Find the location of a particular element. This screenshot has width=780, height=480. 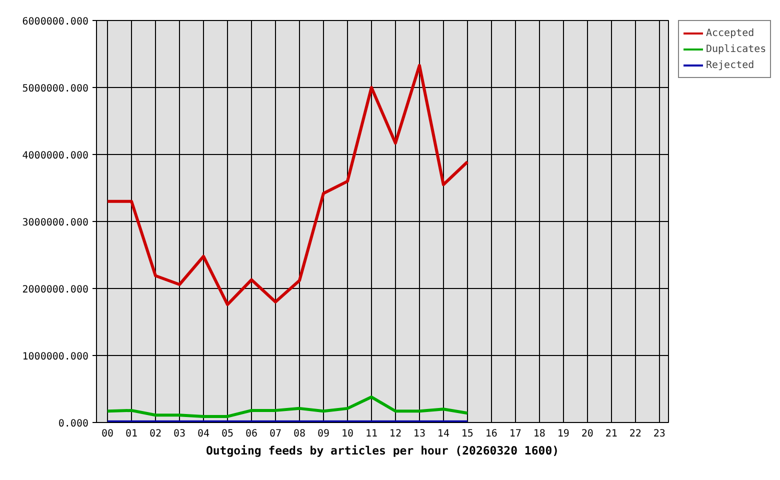

x-tick-label: 23 is located at coordinates (659, 434).